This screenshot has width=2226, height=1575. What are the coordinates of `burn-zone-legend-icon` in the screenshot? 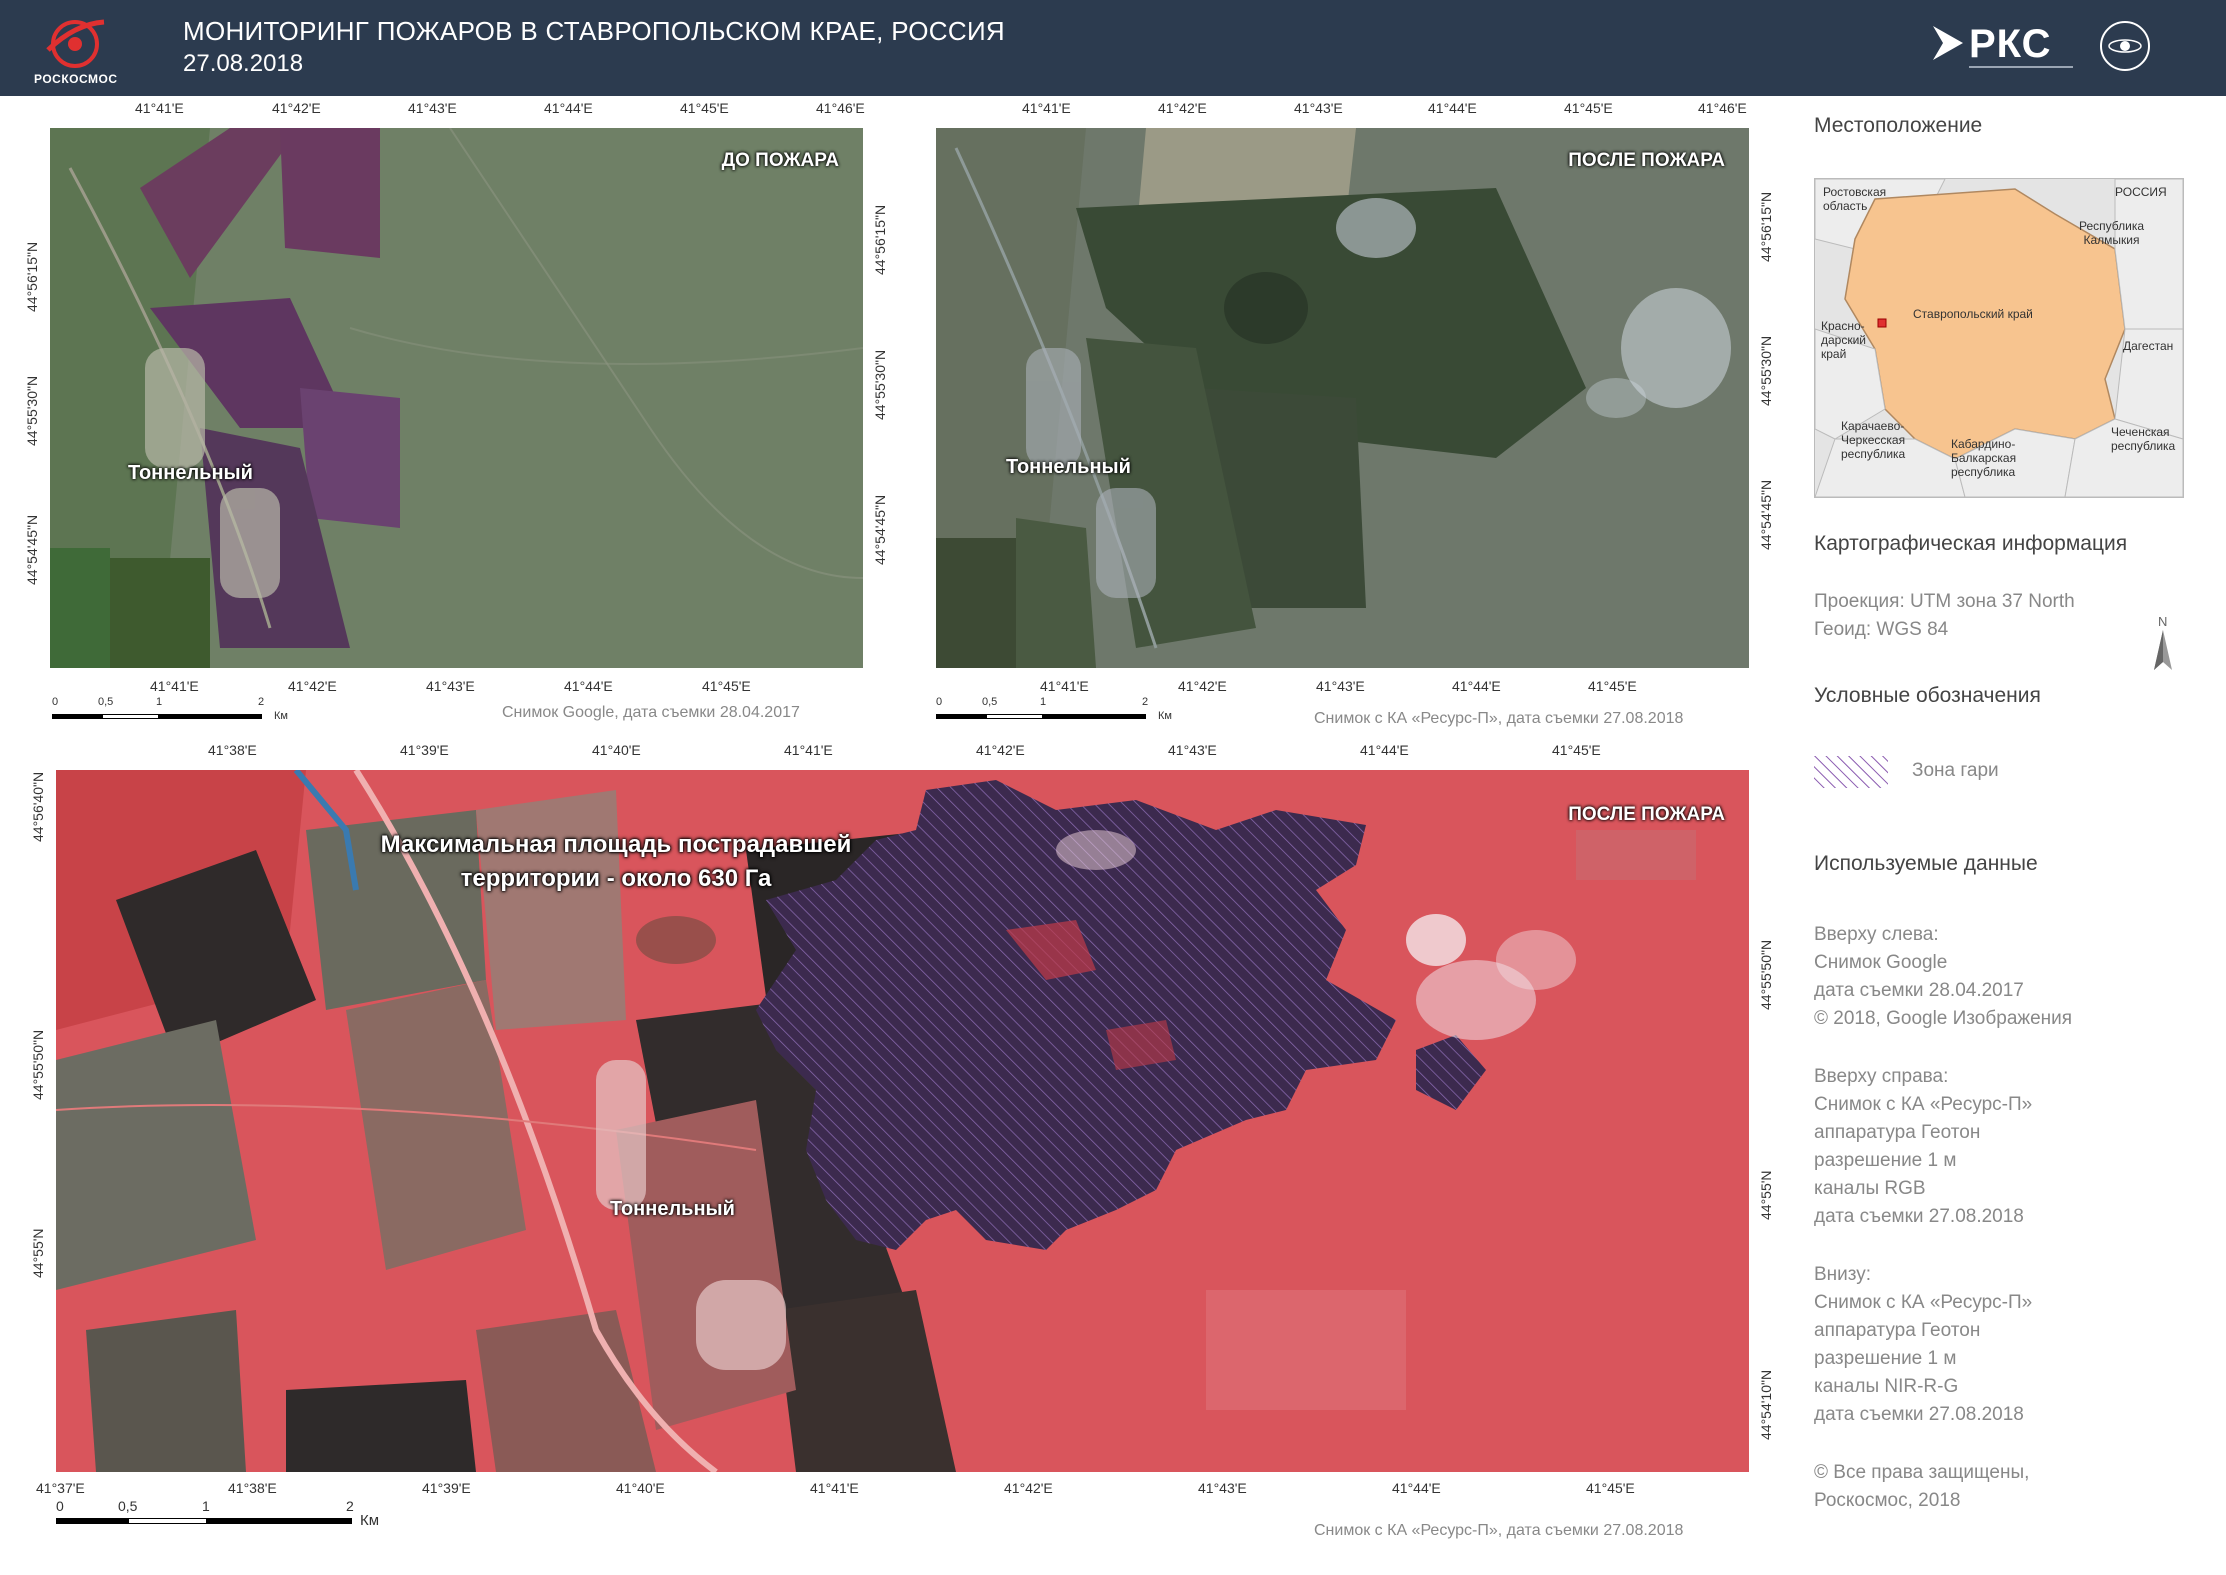 It's located at (1851, 772).